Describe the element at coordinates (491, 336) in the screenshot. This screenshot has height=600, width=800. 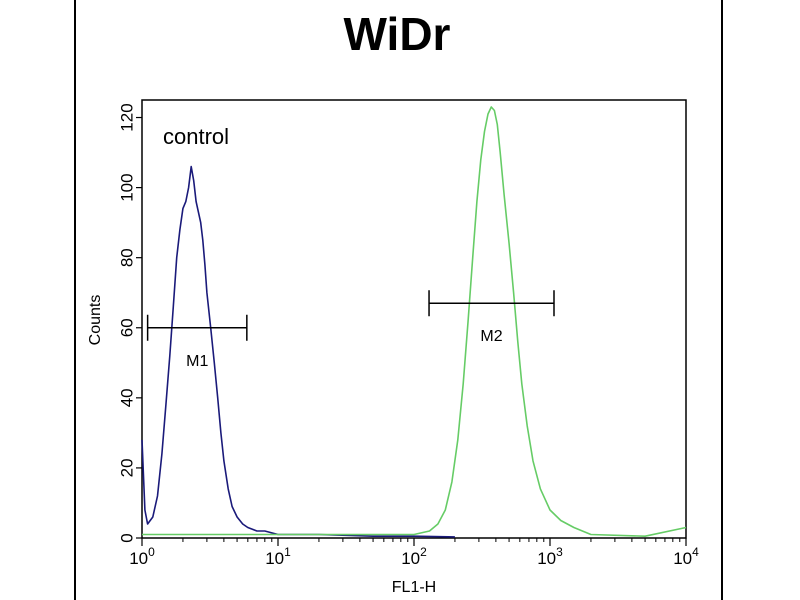
I see `marker-label-M2: M2` at that location.